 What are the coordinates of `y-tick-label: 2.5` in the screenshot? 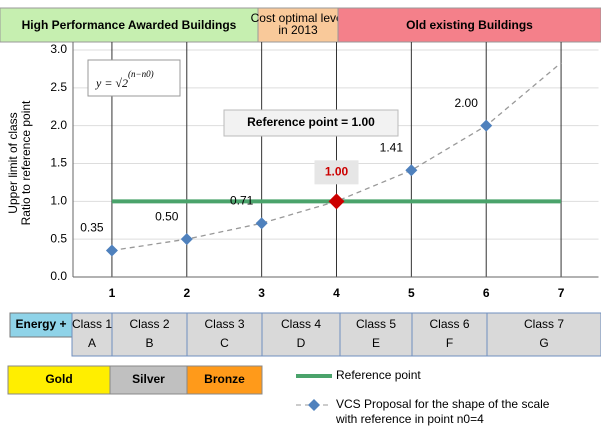 It's located at (58, 87).